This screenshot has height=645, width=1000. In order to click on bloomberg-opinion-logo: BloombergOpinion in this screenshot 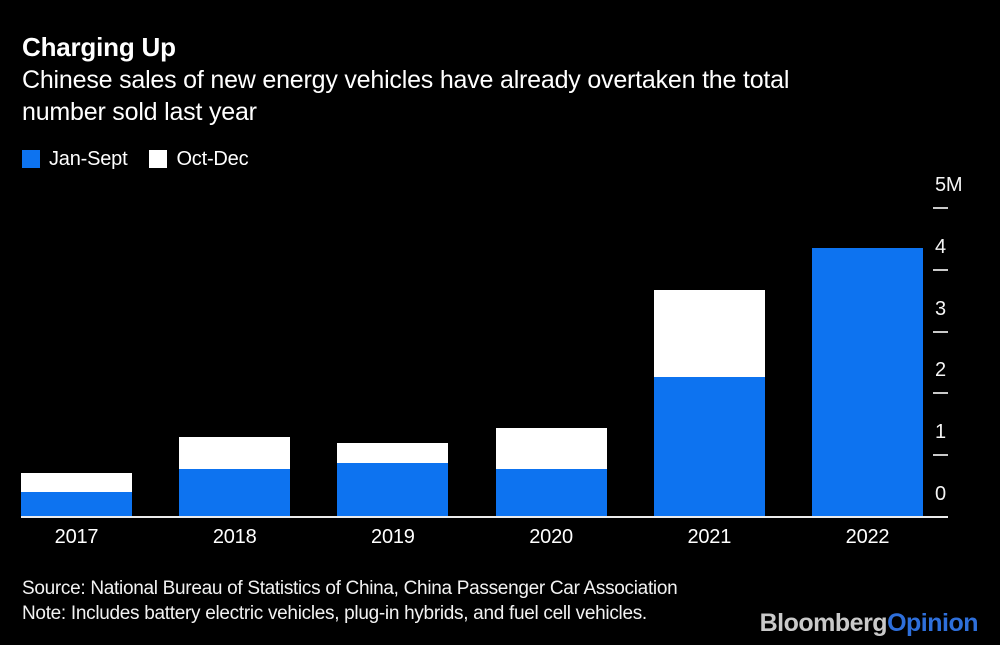, I will do `click(869, 623)`.